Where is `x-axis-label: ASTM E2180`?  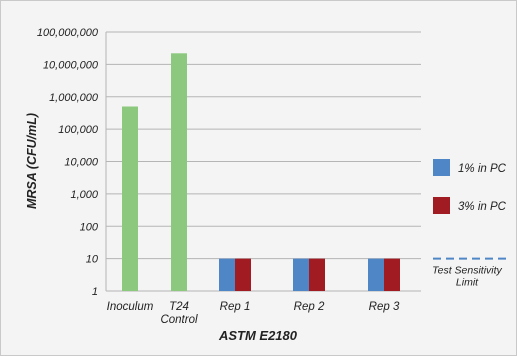 x-axis-label: ASTM E2180 is located at coordinates (258, 335).